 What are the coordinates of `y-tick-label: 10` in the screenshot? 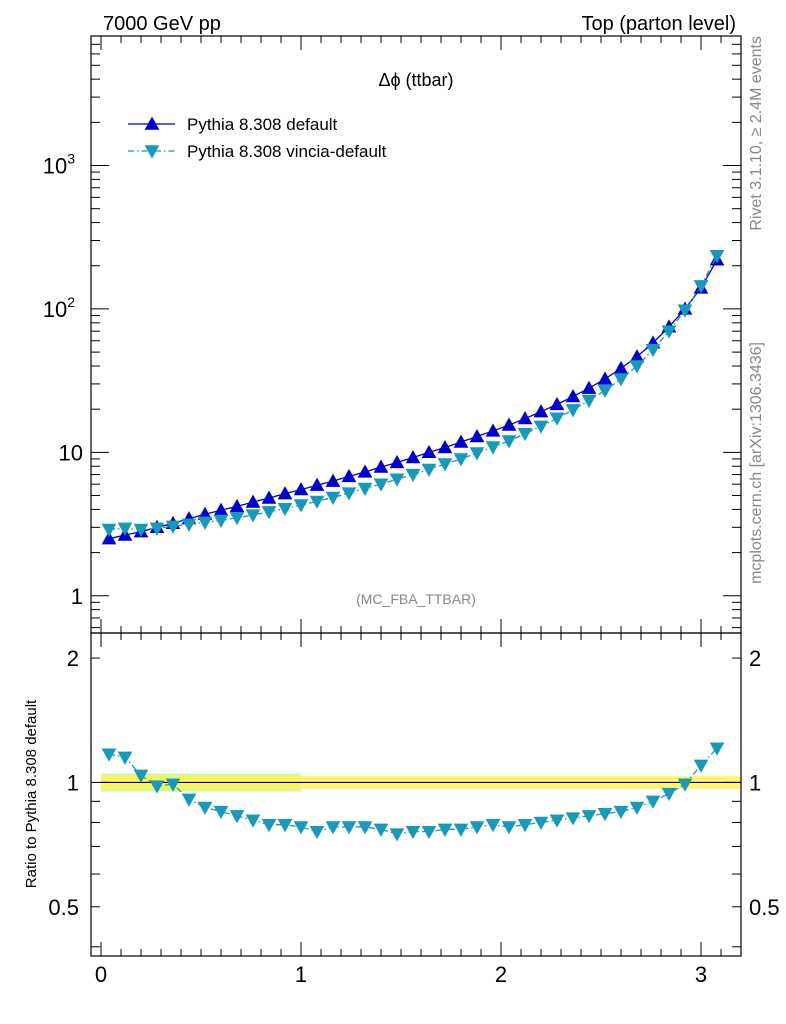 It's located at (71, 452).